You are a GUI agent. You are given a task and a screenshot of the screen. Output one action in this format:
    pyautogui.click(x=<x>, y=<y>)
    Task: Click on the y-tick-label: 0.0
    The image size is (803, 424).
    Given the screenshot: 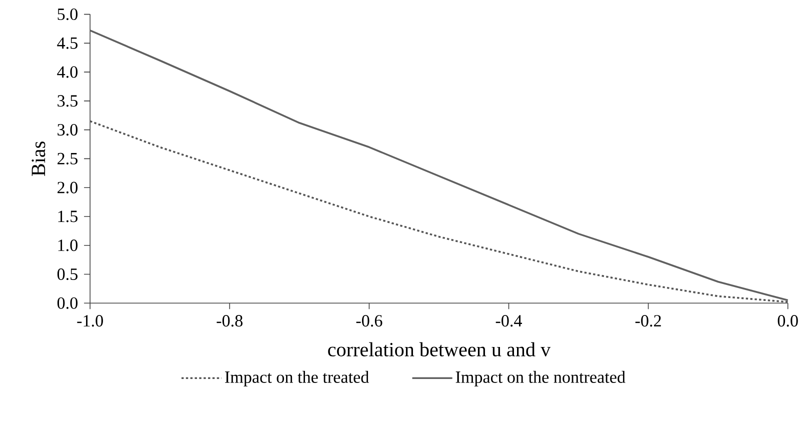 What is the action you would take?
    pyautogui.click(x=67, y=303)
    